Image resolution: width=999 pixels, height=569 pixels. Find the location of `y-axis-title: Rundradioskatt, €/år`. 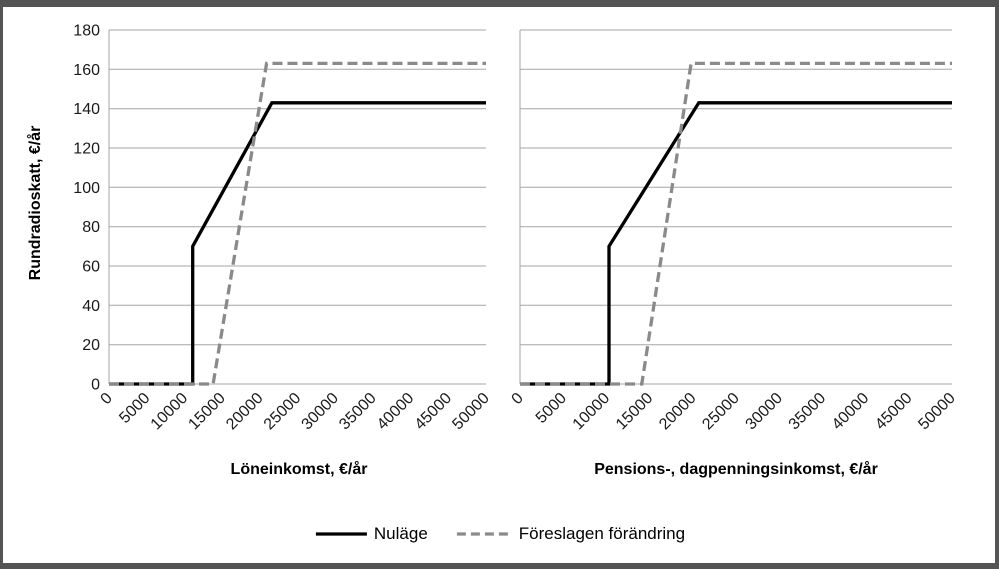

y-axis-title: Rundradioskatt, €/år is located at coordinates (35, 203).